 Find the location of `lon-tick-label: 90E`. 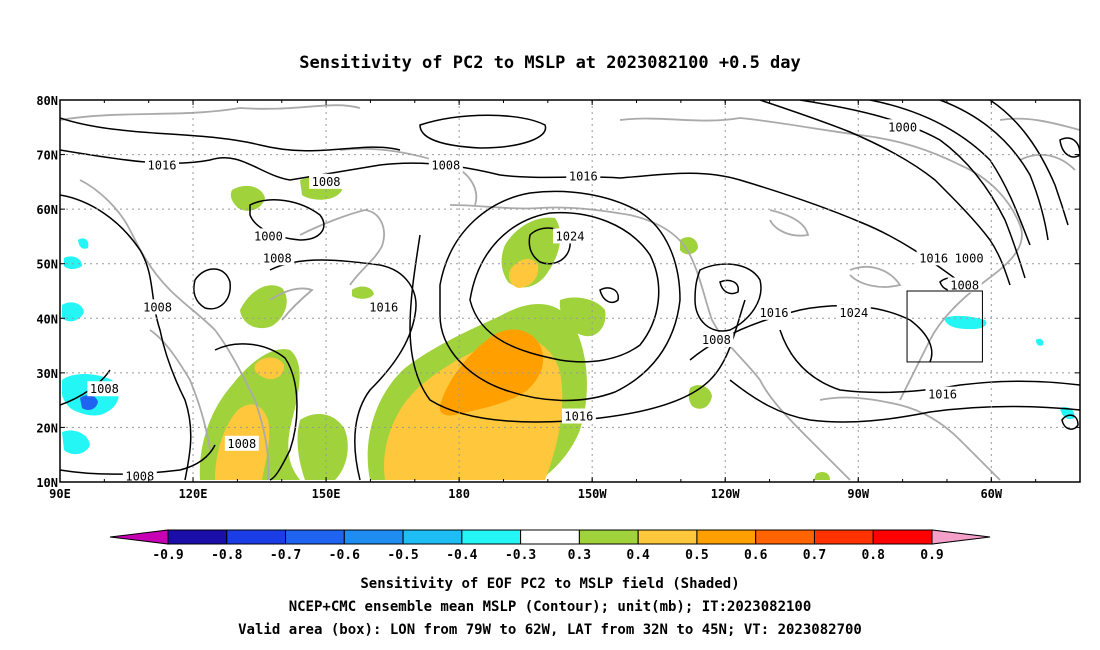

lon-tick-label: 90E is located at coordinates (60, 494).